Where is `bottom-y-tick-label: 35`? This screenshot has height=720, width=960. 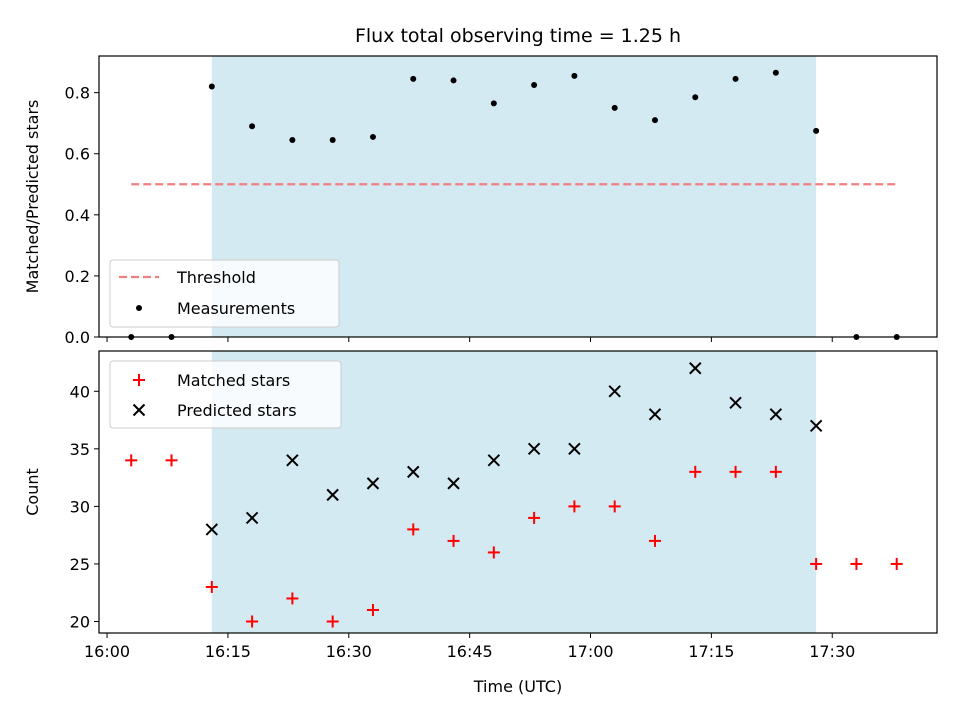
bottom-y-tick-label: 35 is located at coordinates (80, 449).